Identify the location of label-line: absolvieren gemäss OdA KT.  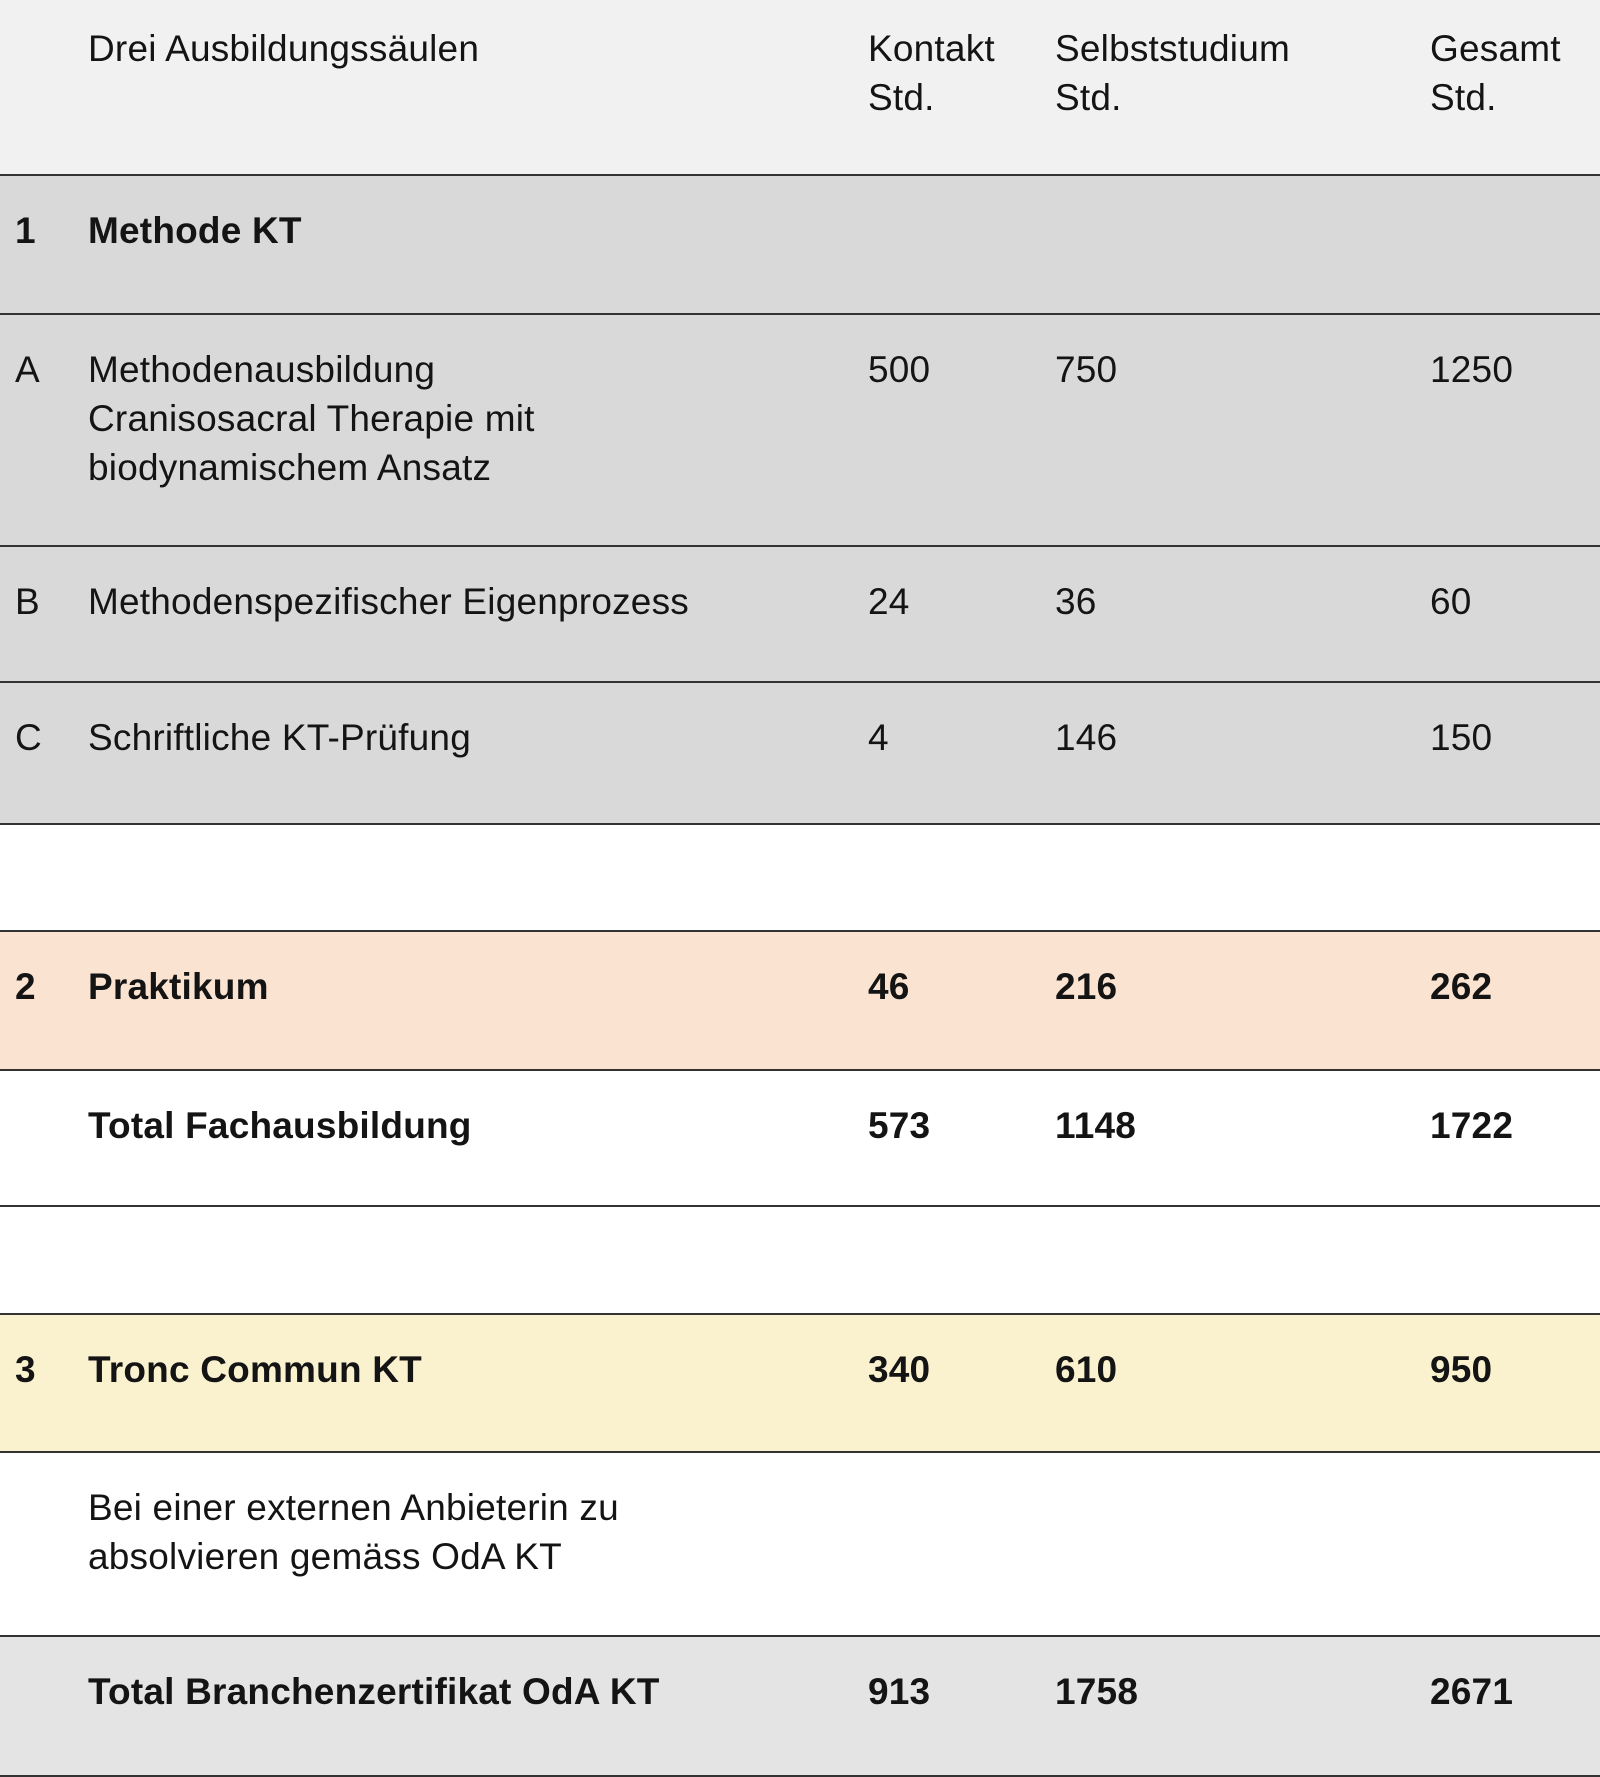
(325, 1556).